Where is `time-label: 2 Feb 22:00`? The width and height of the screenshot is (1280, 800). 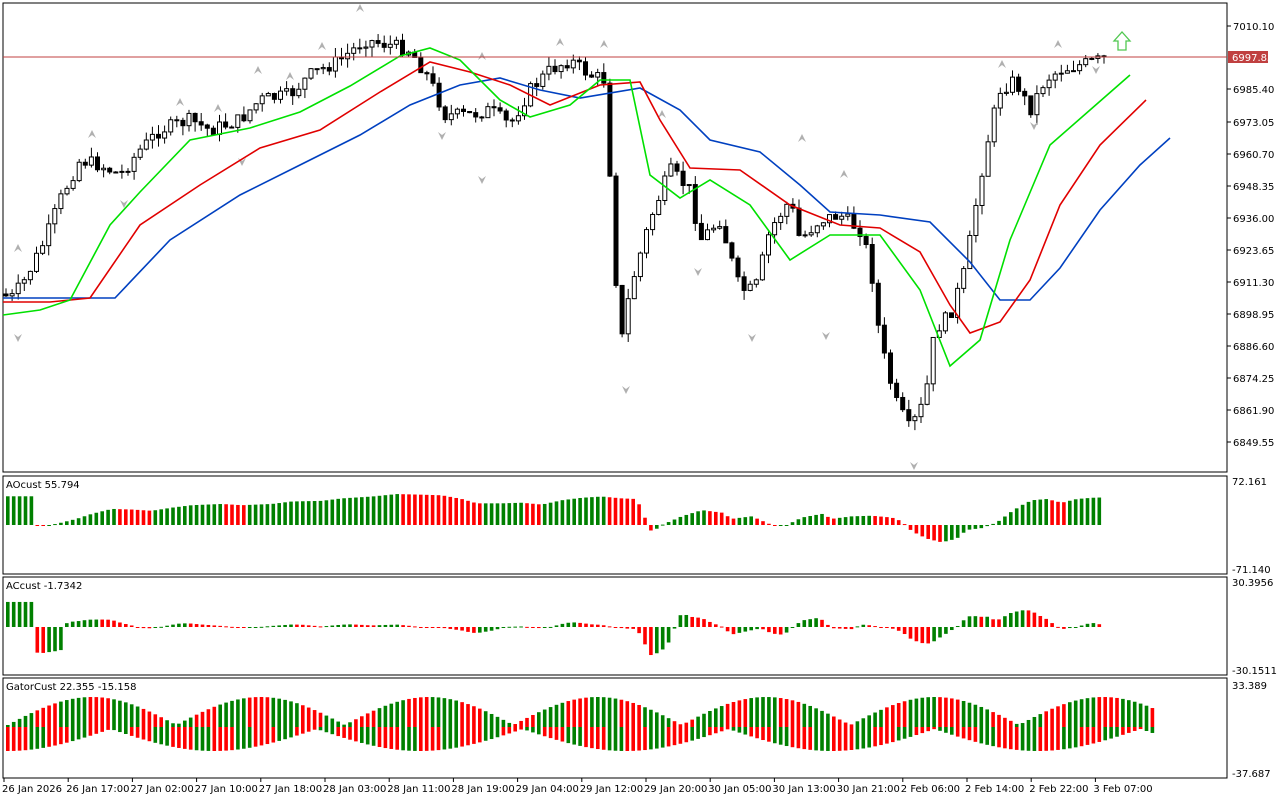 time-label: 2 Feb 22:00 is located at coordinates (1058, 789).